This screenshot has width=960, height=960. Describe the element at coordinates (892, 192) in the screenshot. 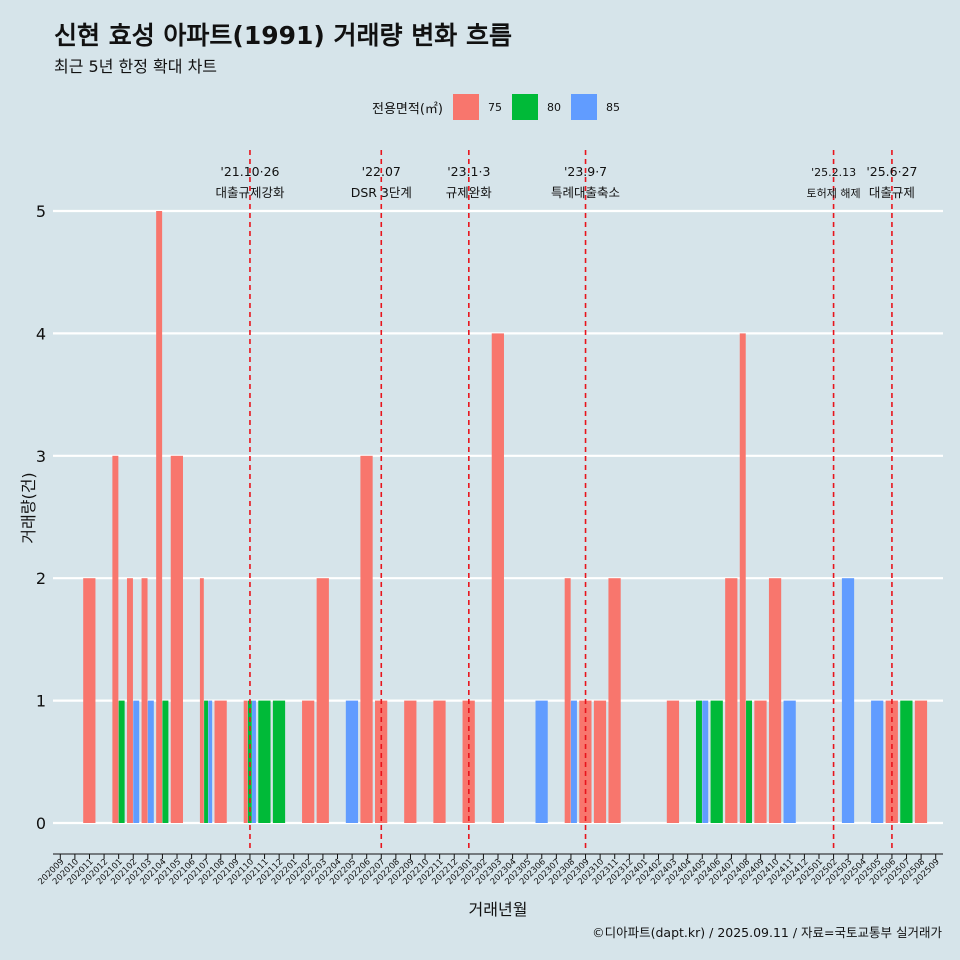

I see `event-label-202506: 대출규제` at that location.